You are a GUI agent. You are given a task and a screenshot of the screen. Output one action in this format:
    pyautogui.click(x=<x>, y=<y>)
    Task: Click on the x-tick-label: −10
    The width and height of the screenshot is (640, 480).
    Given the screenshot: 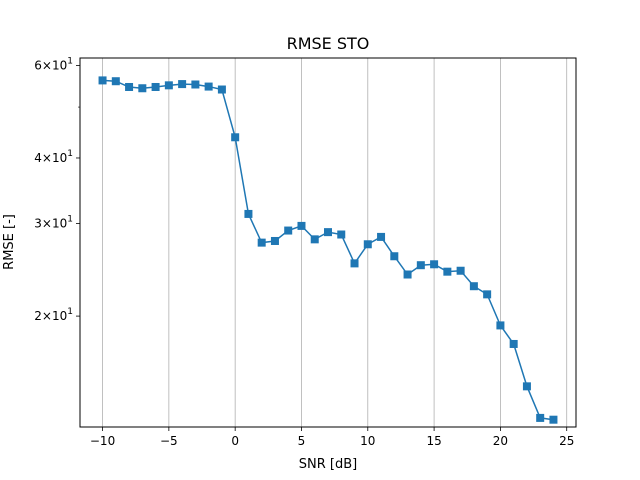 What is the action you would take?
    pyautogui.click(x=102, y=441)
    